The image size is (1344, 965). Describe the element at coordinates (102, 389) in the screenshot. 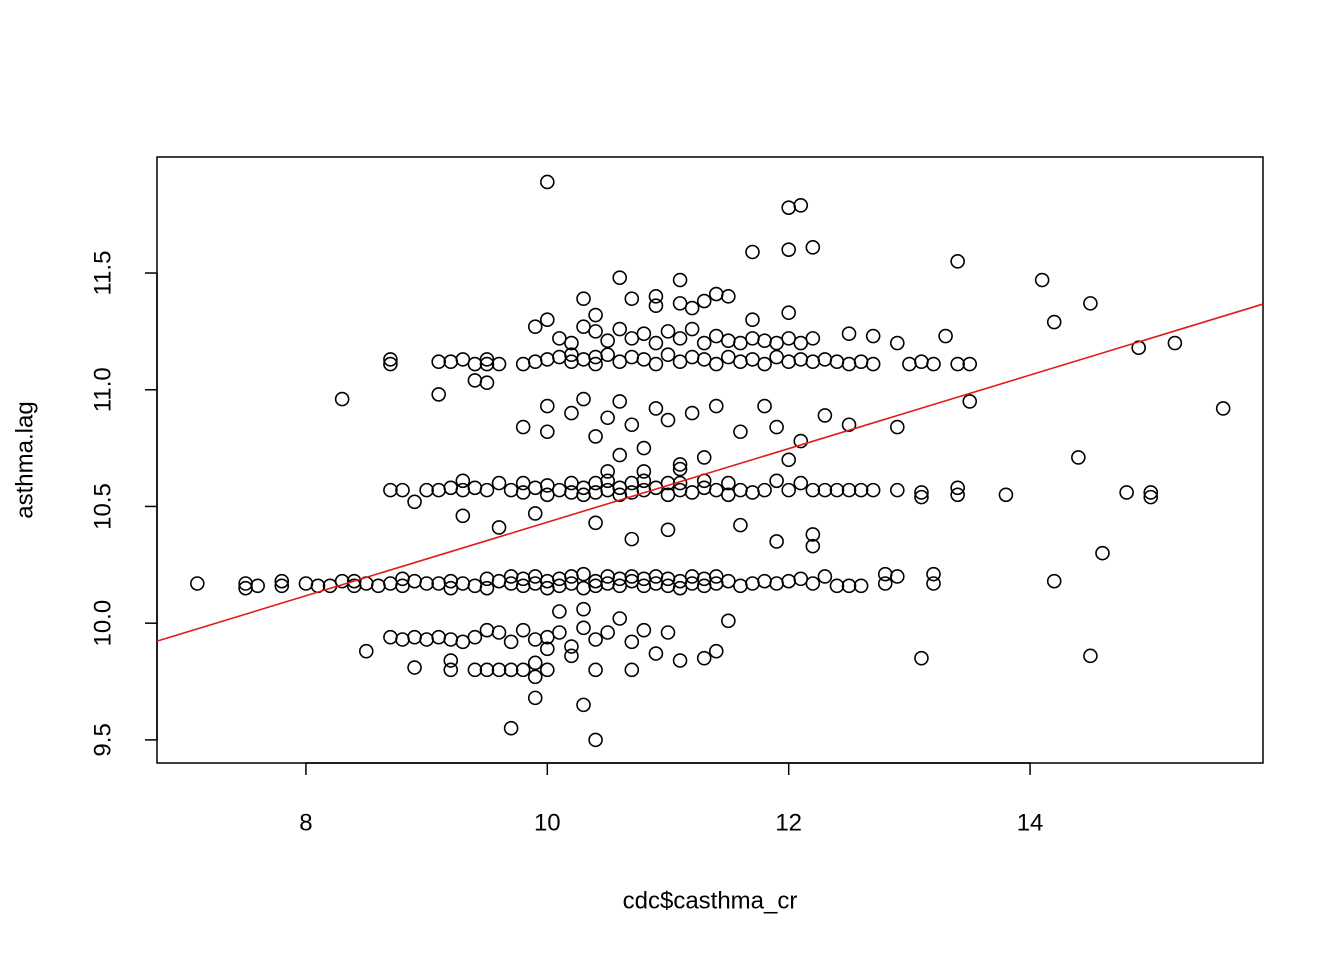

I see `y-tick-label: 11.0` at that location.